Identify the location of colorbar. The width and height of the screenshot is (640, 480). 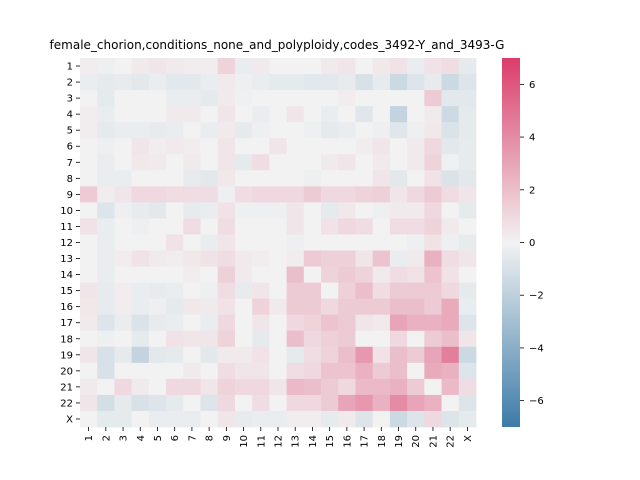
(511, 242).